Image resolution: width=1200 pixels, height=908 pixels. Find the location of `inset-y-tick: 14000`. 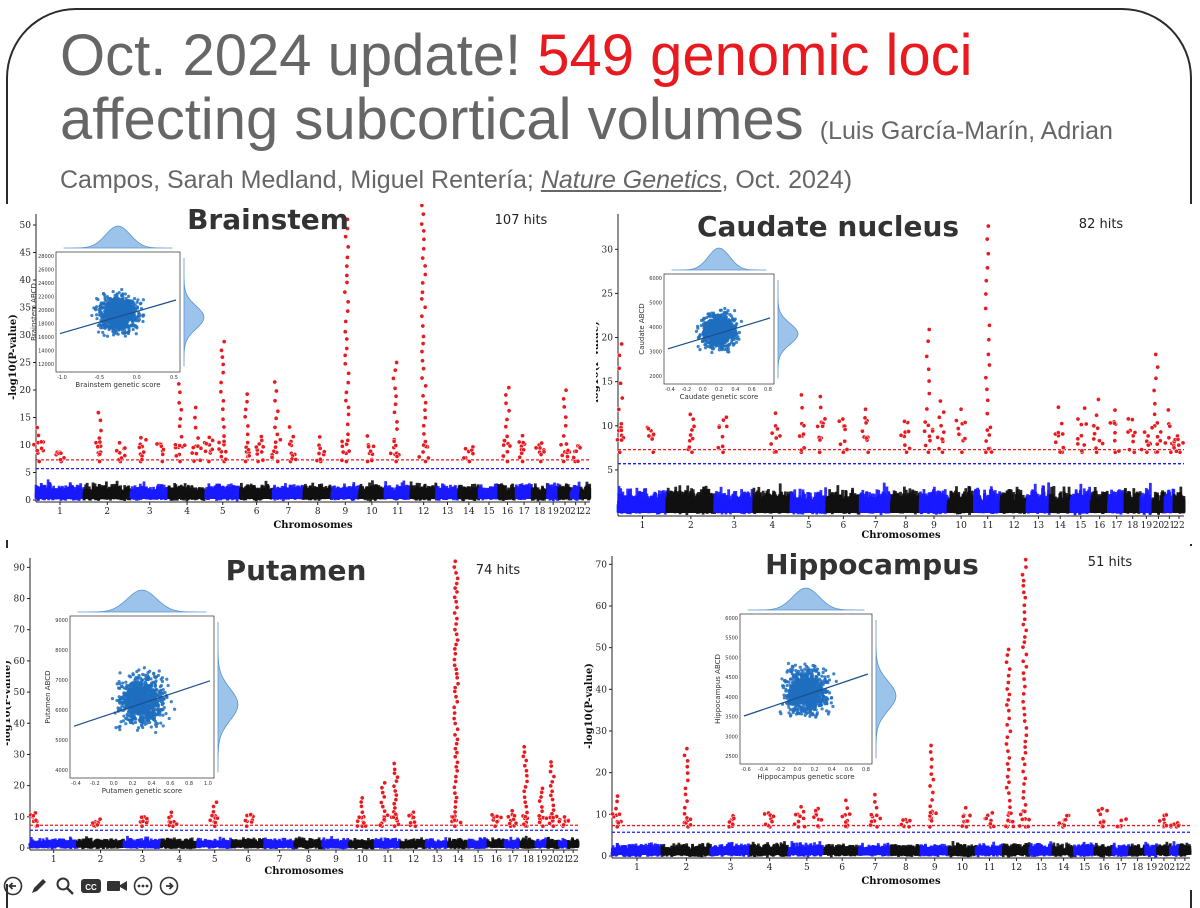

inset-y-tick: 14000 is located at coordinates (46, 352).